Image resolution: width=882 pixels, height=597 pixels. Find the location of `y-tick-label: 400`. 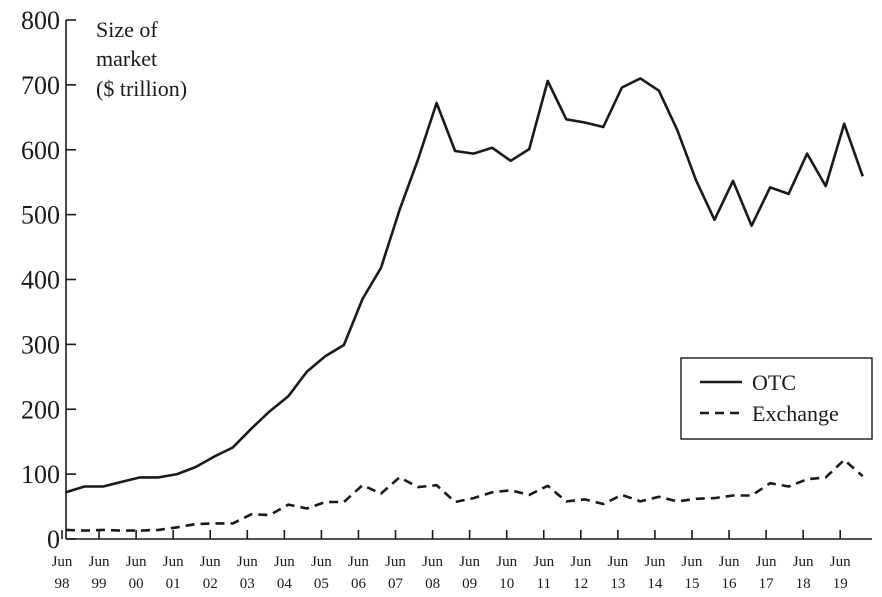

y-tick-label: 400 is located at coordinates (40, 280).